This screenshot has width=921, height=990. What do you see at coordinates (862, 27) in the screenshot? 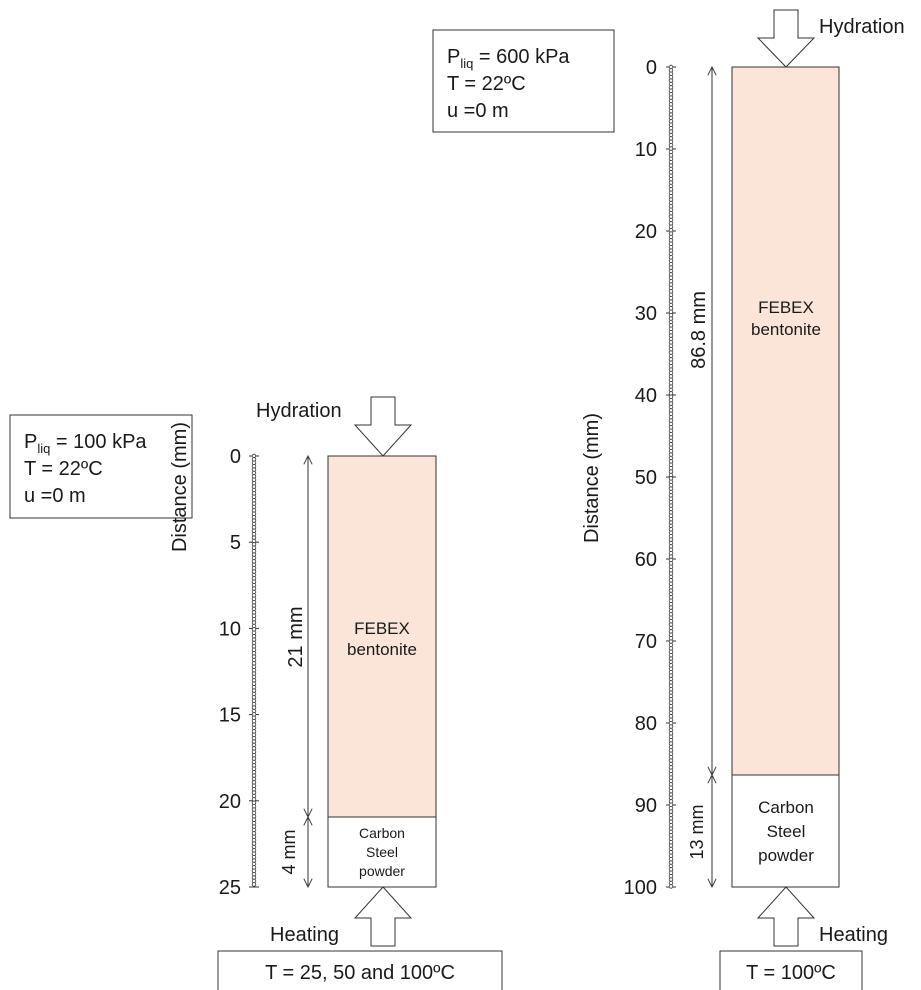
I see `right-hydration-label: Hydration` at bounding box center [862, 27].